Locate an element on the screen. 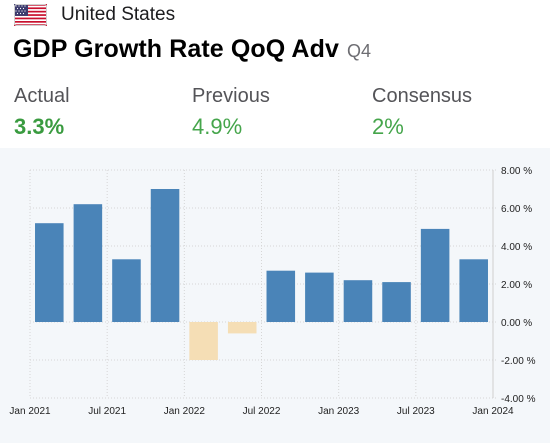 Image resolution: width=550 pixels, height=443 pixels. y-tick-label: 0.00 % is located at coordinates (516, 323).